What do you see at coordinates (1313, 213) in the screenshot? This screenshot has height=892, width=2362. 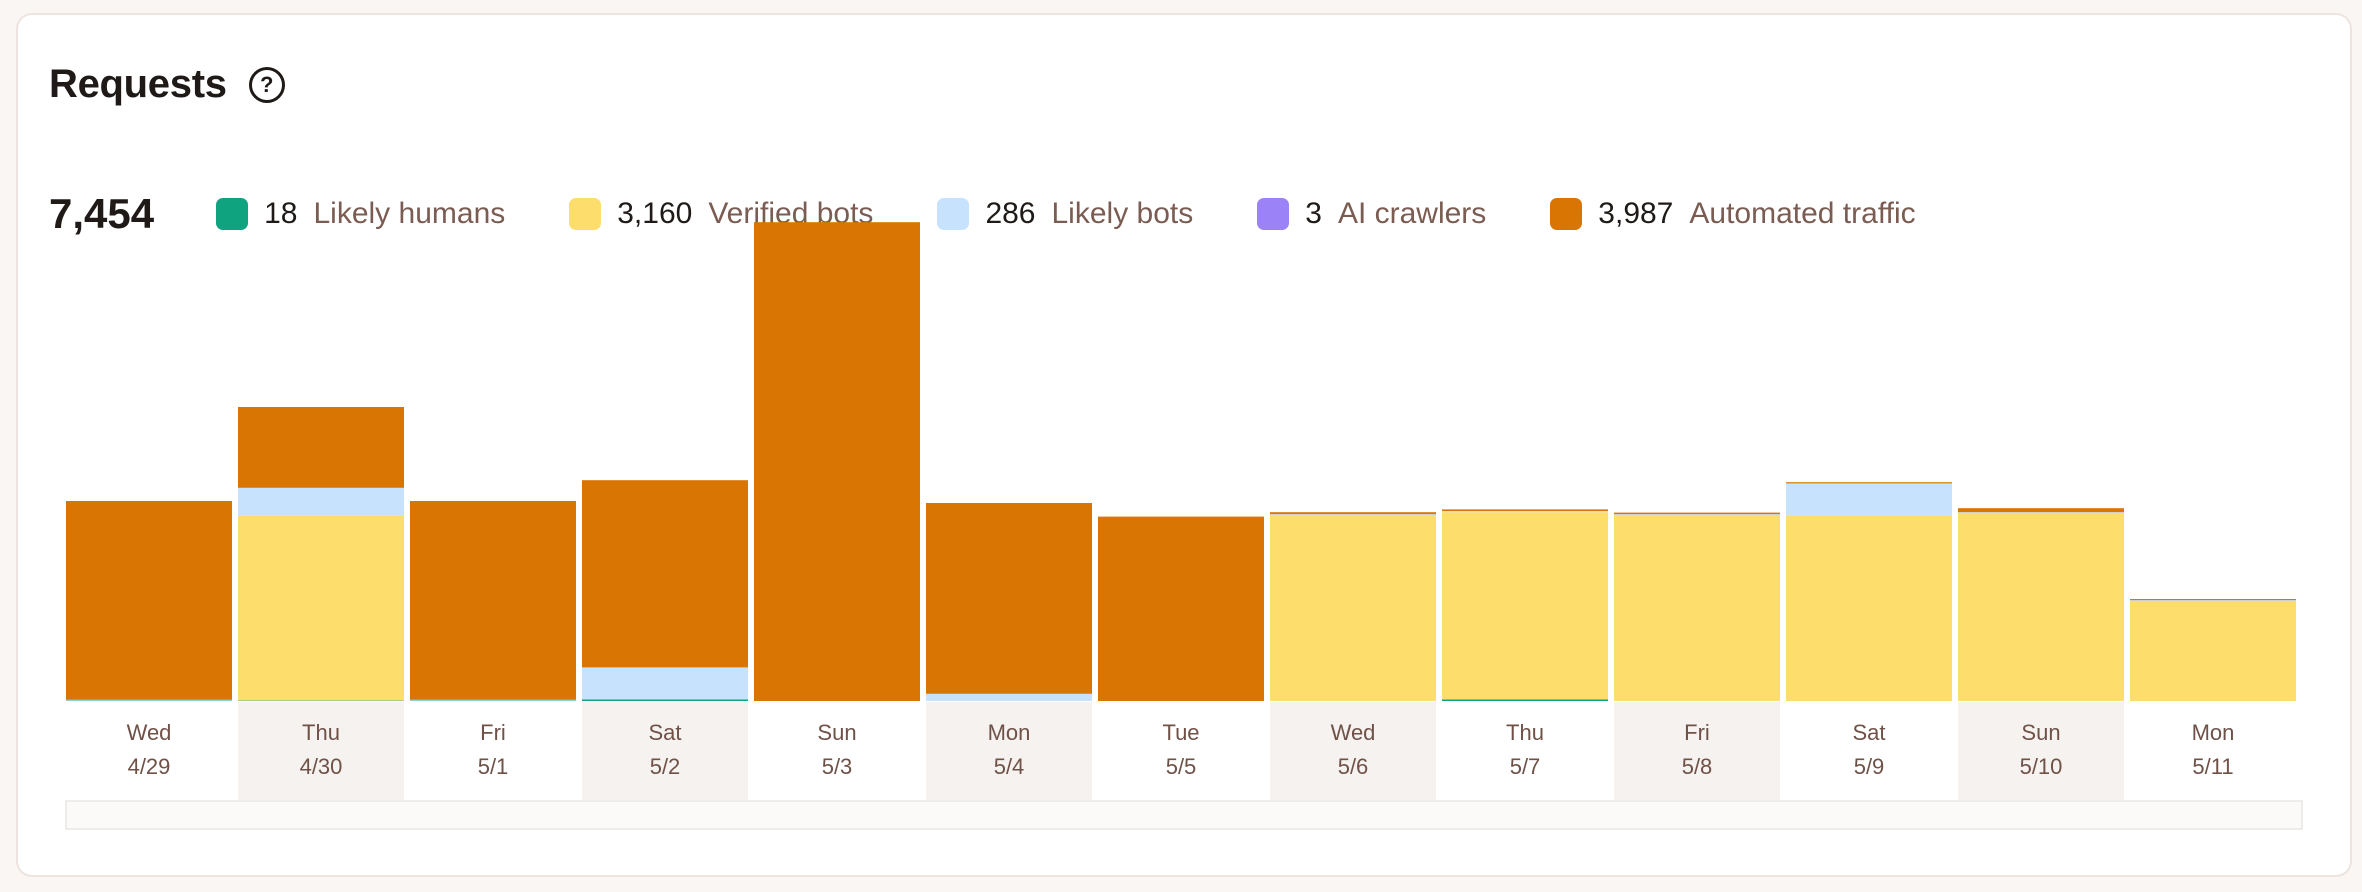 I see `legend-count-ai-crawlers: 3` at bounding box center [1313, 213].